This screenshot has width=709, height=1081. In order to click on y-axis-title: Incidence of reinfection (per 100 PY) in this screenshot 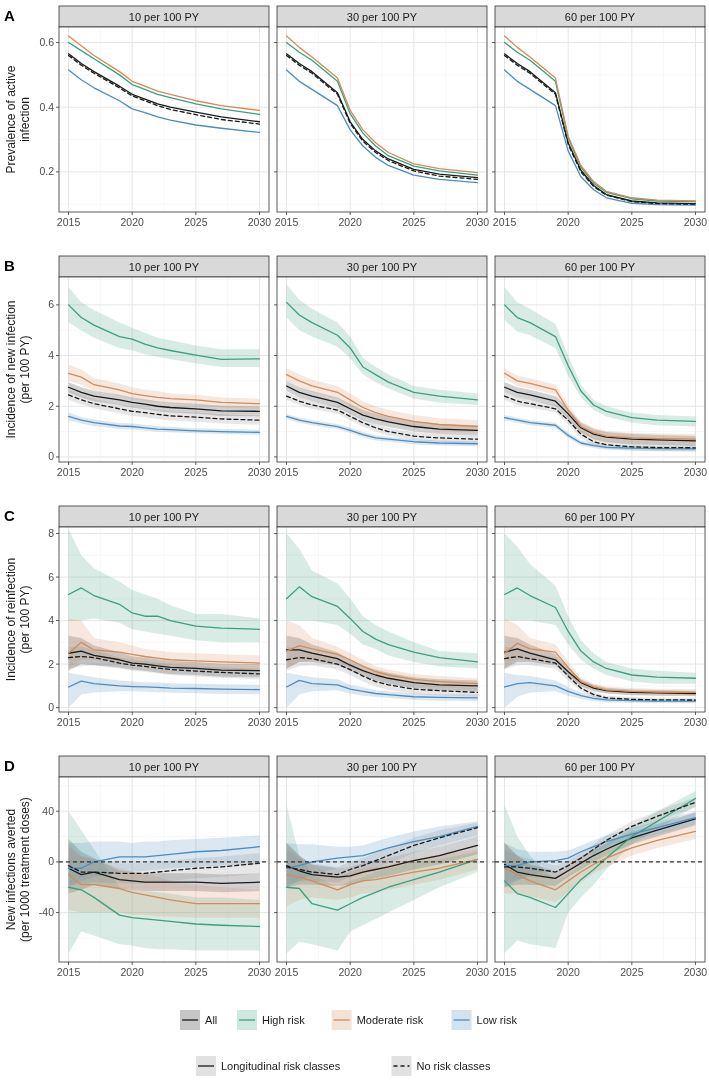, I will do `click(18, 619)`.